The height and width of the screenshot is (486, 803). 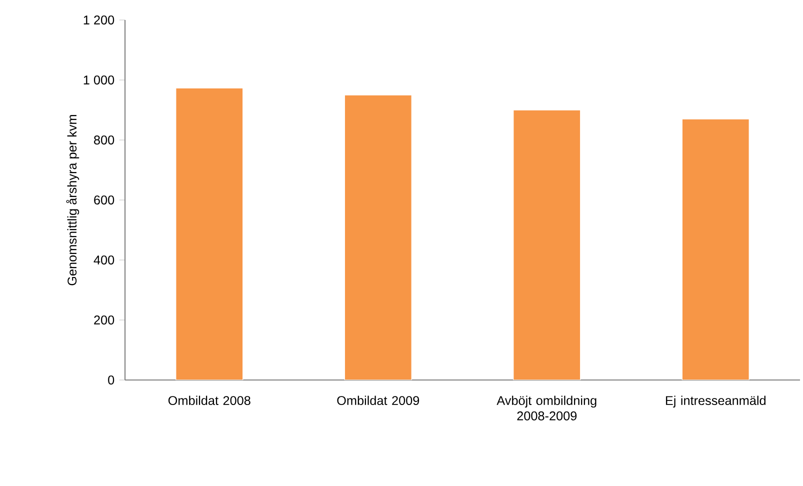 What do you see at coordinates (111, 380) in the screenshot?
I see `y-tick-label: 0` at bounding box center [111, 380].